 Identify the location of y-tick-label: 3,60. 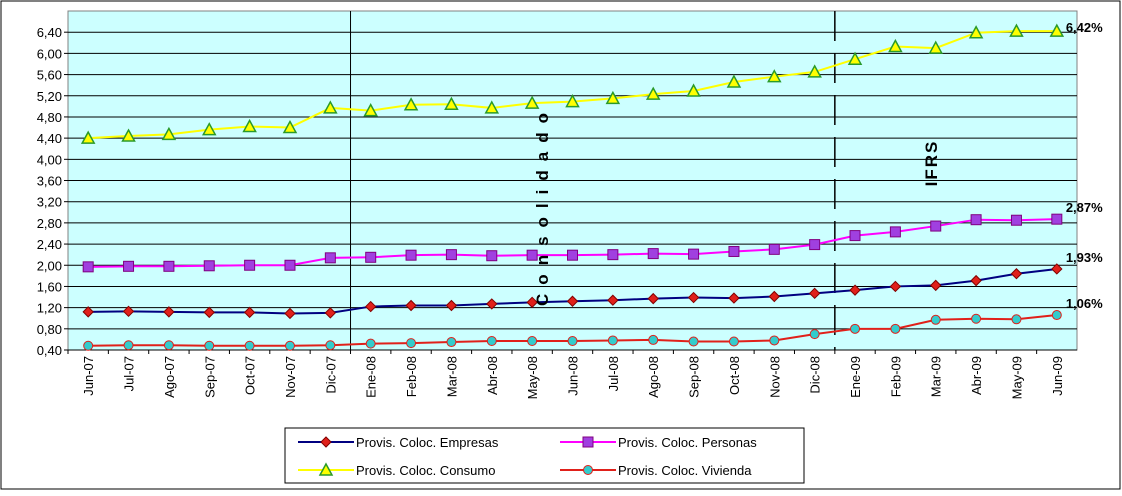
(49, 181).